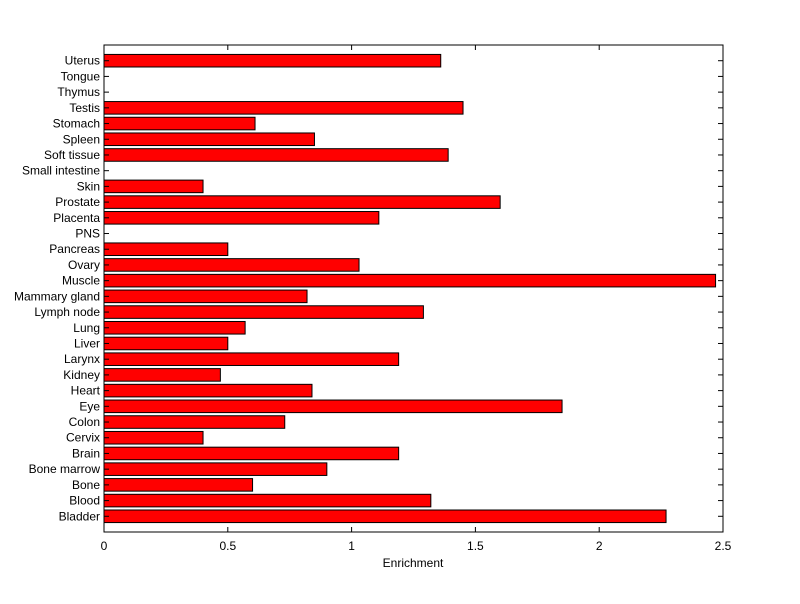 This screenshot has height=604, width=800. I want to click on y-tick-label: Prostate, so click(77, 202).